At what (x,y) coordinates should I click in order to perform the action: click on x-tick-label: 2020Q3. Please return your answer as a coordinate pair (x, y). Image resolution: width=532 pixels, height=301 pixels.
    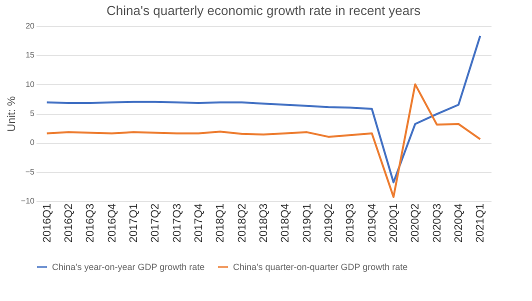
    Looking at the image, I should click on (437, 223).